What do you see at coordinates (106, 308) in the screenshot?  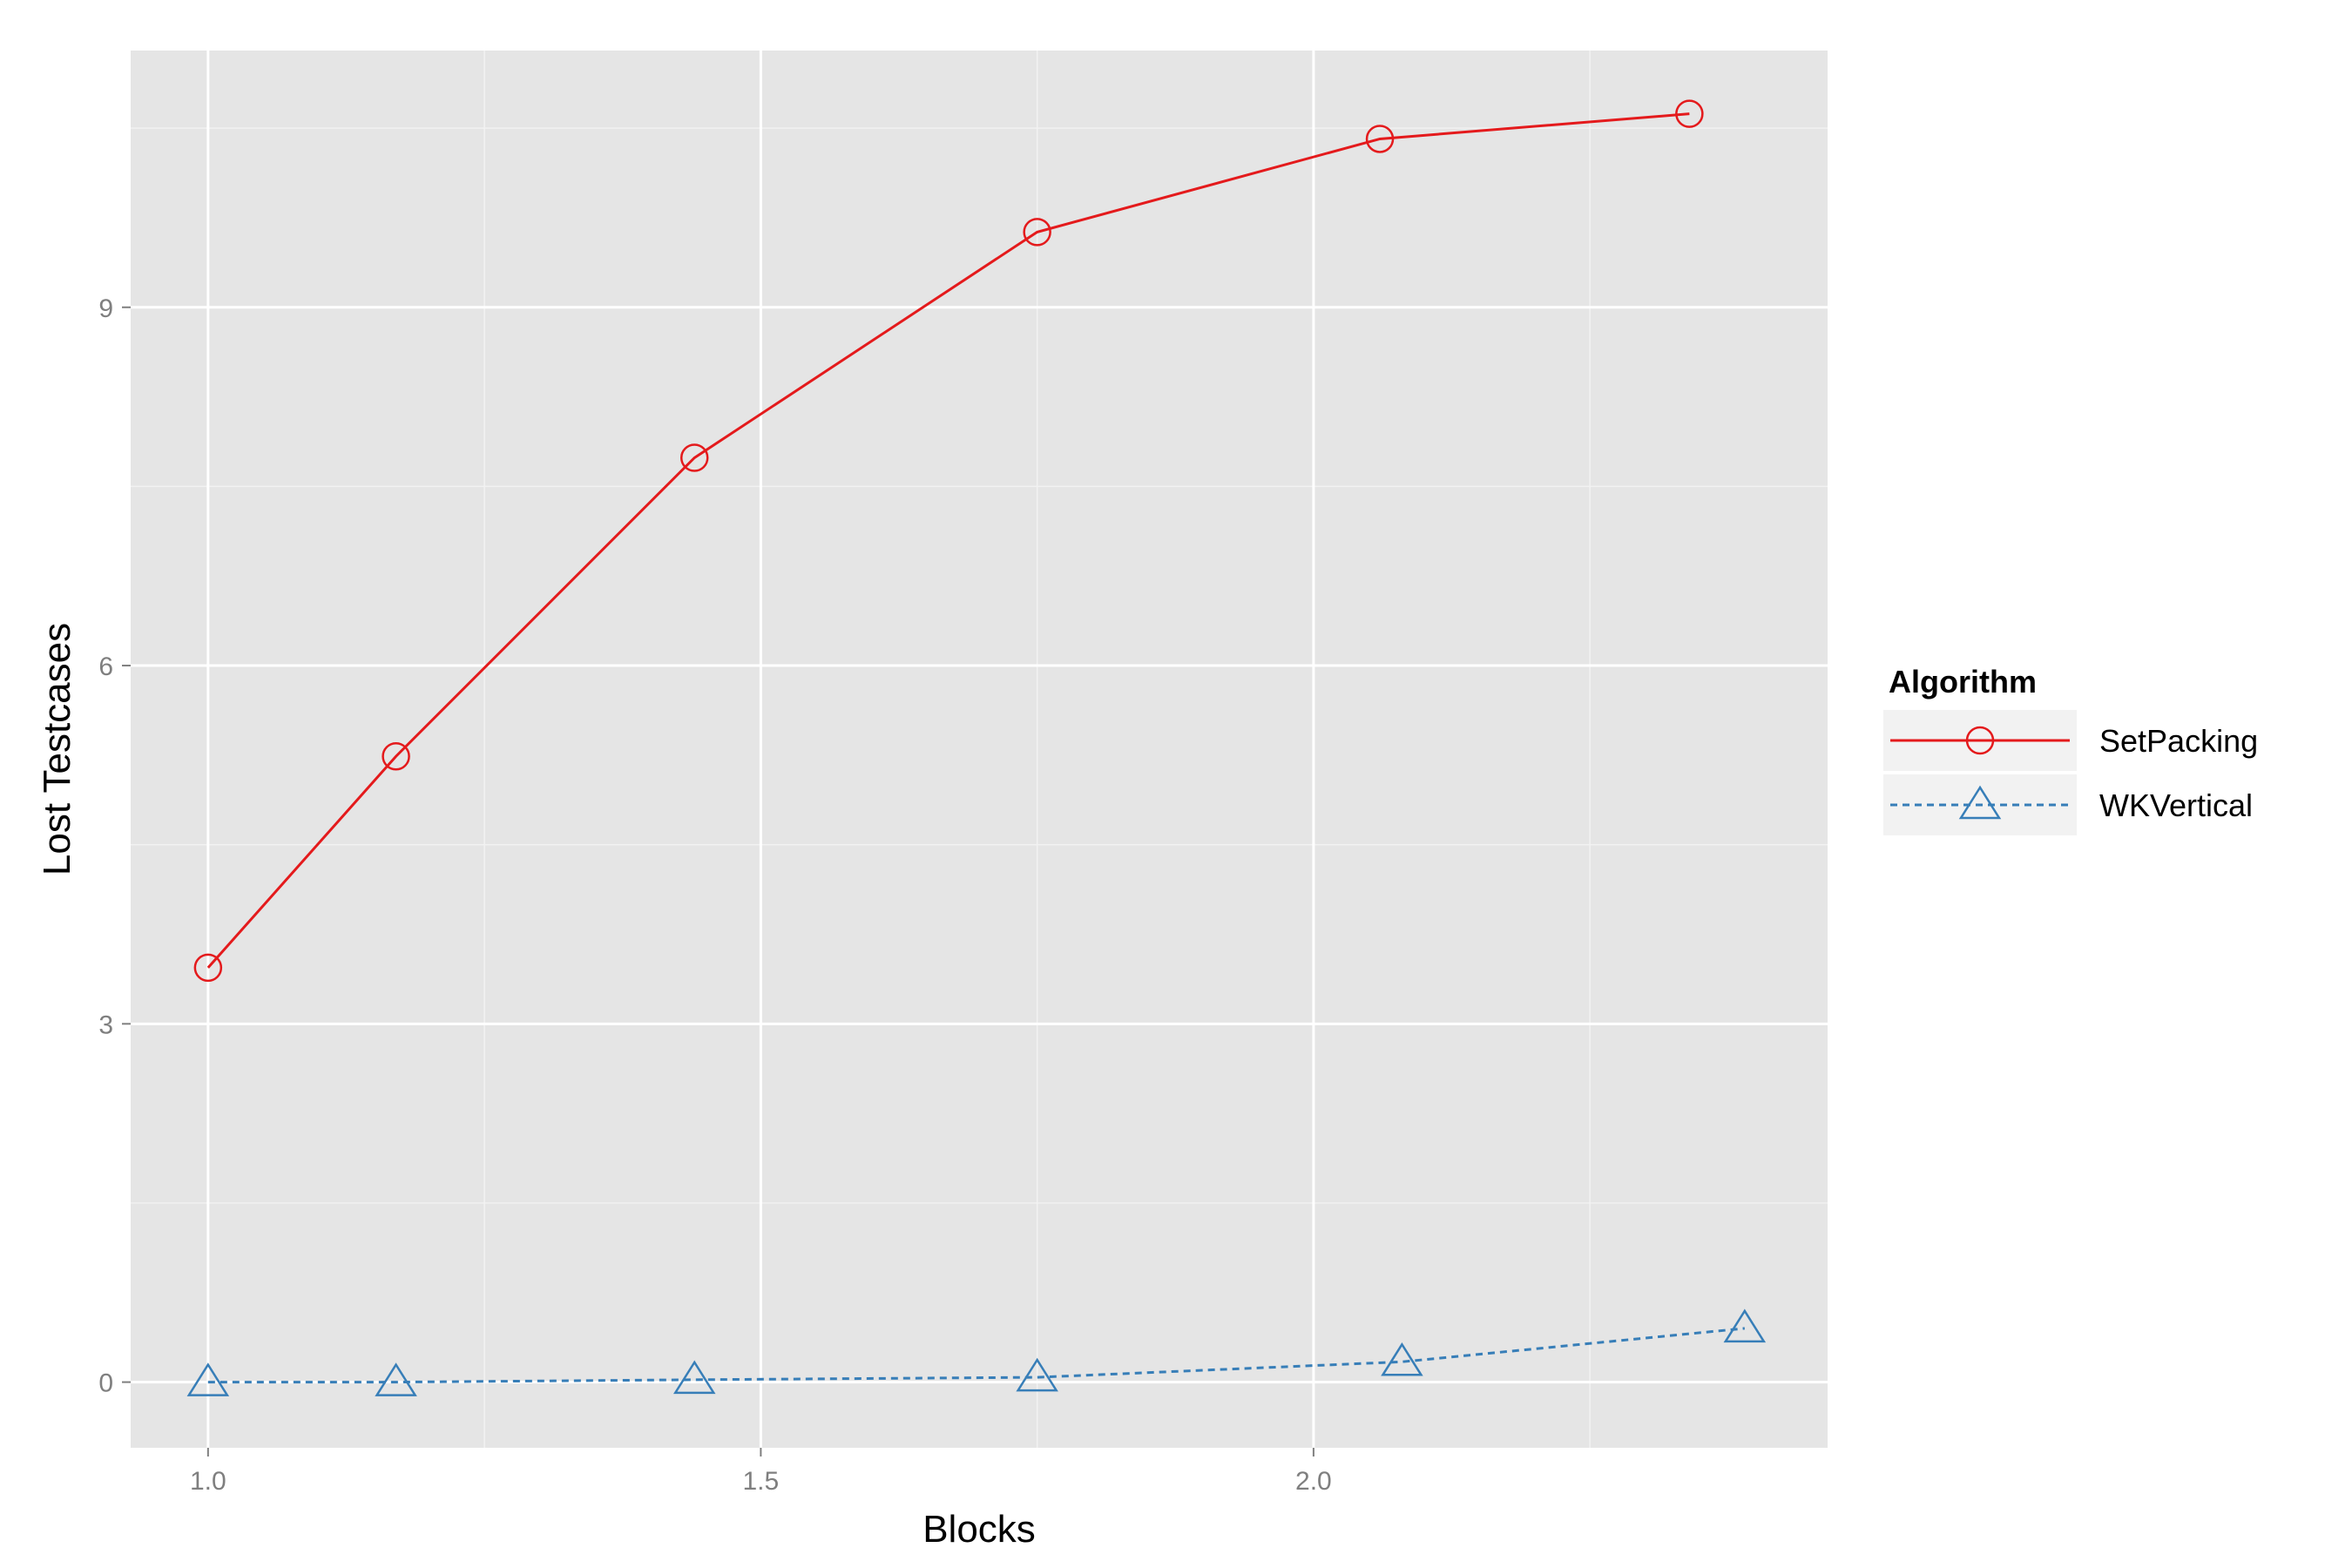 I see `y-tick-label: 9` at bounding box center [106, 308].